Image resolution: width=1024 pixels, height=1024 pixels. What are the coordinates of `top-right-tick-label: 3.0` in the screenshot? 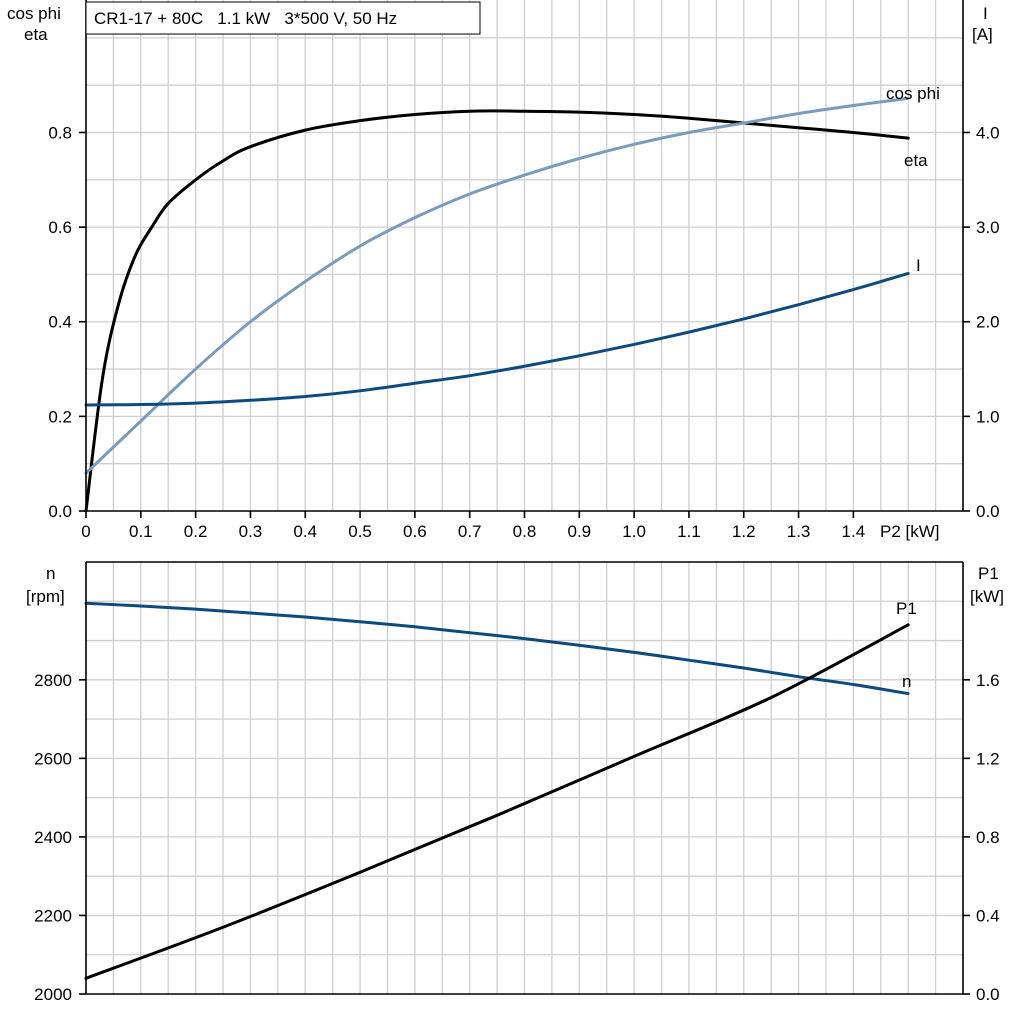 It's located at (988, 227).